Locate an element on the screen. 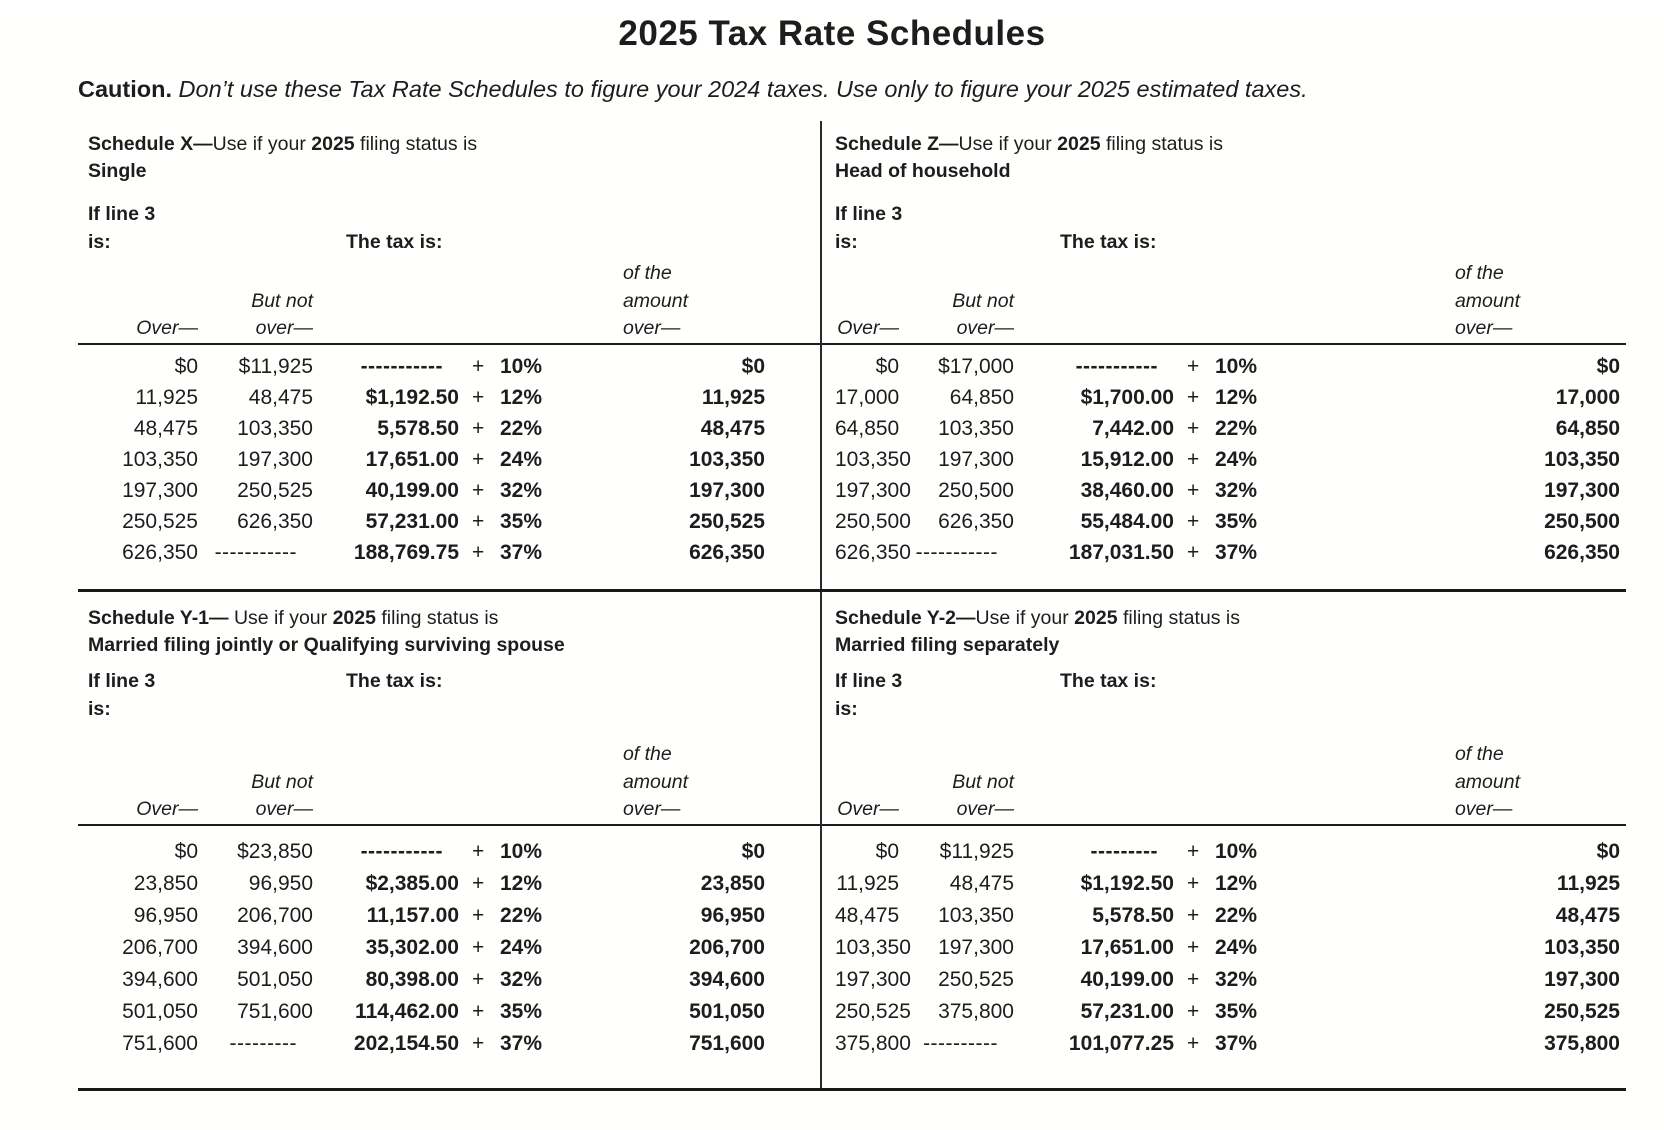 The height and width of the screenshot is (1130, 1664). over-value: 11,925 is located at coordinates (867, 883).